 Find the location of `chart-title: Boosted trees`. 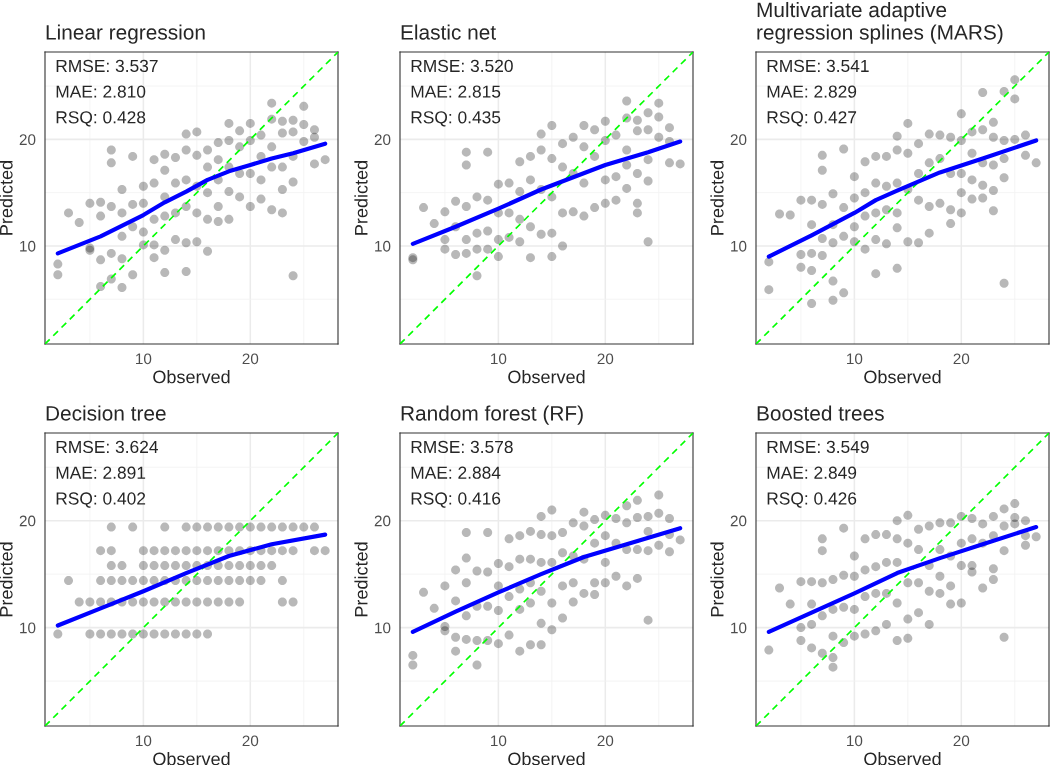

chart-title: Boosted trees is located at coordinates (820, 413).